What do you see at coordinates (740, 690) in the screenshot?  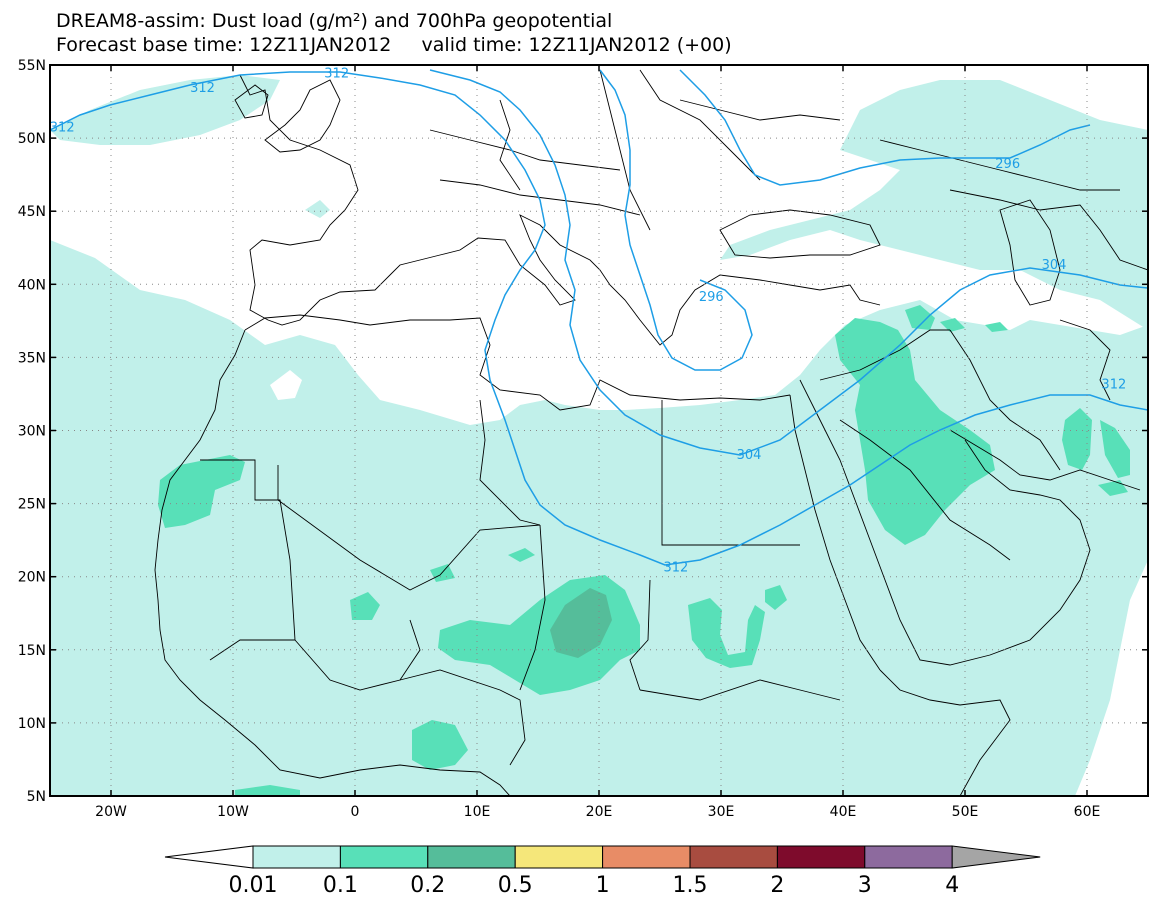 I see `border-sudan` at bounding box center [740, 690].